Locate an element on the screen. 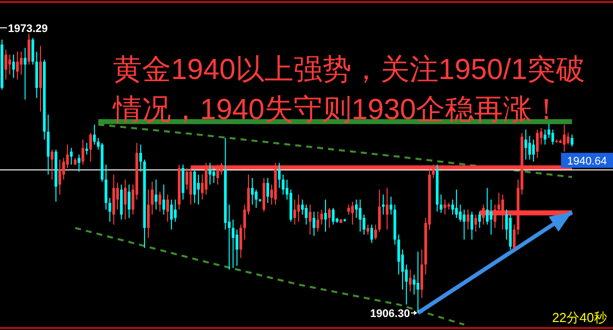 This screenshot has width=613, height=330. ref-line-label: 1940.64 is located at coordinates (587, 161).